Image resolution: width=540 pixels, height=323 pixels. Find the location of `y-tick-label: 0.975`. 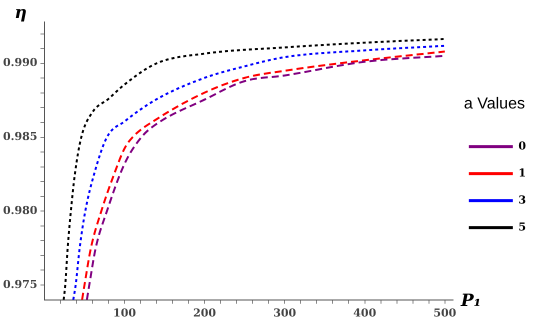

y-tick-label: 0.975 is located at coordinates (20, 284).